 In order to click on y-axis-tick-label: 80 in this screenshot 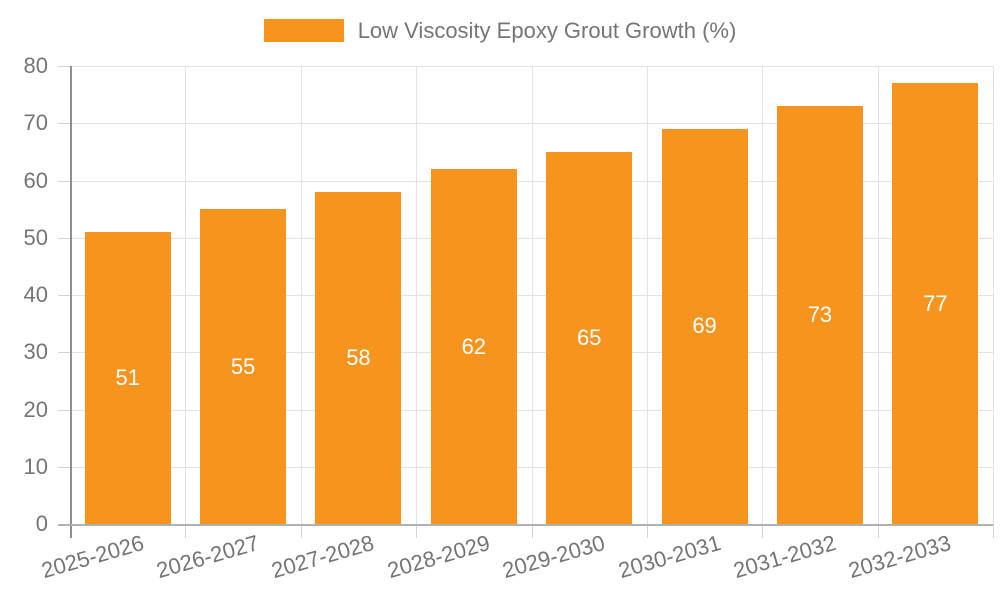, I will do `click(35, 65)`.